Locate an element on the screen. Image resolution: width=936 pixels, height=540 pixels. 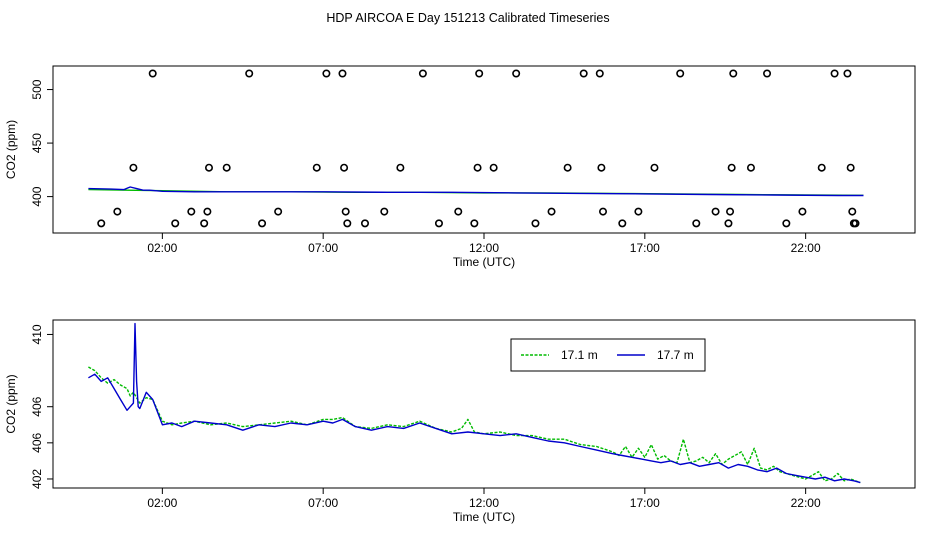
legend: 17.1 m 17.7 m is located at coordinates (608, 355).